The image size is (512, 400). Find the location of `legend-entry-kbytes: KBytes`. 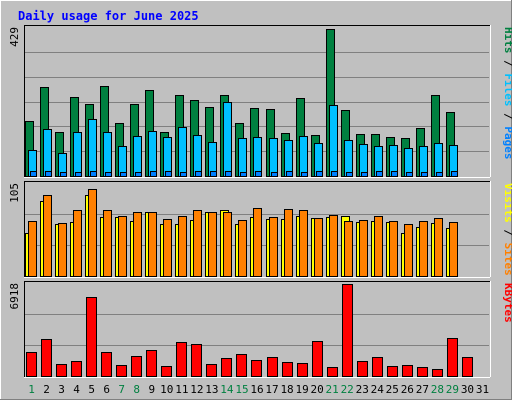

legend-entry-kbytes: KBytes is located at coordinates (507, 303).